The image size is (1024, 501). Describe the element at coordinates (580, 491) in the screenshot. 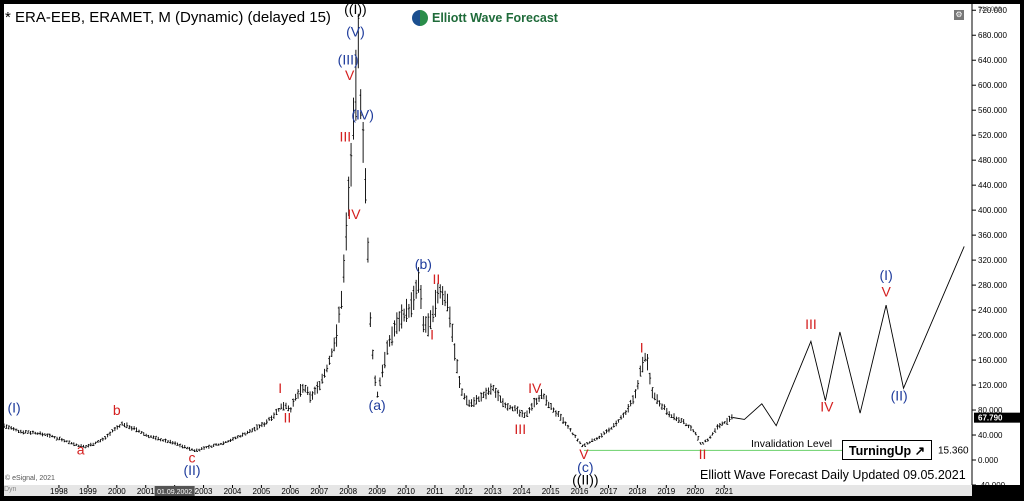

I see `x-tick-label: 2016` at that location.